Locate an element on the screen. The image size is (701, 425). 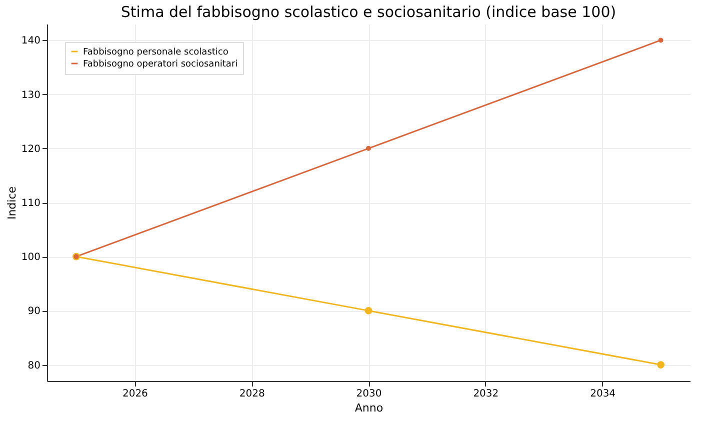
y-tick-label: 90 is located at coordinates (34, 312).